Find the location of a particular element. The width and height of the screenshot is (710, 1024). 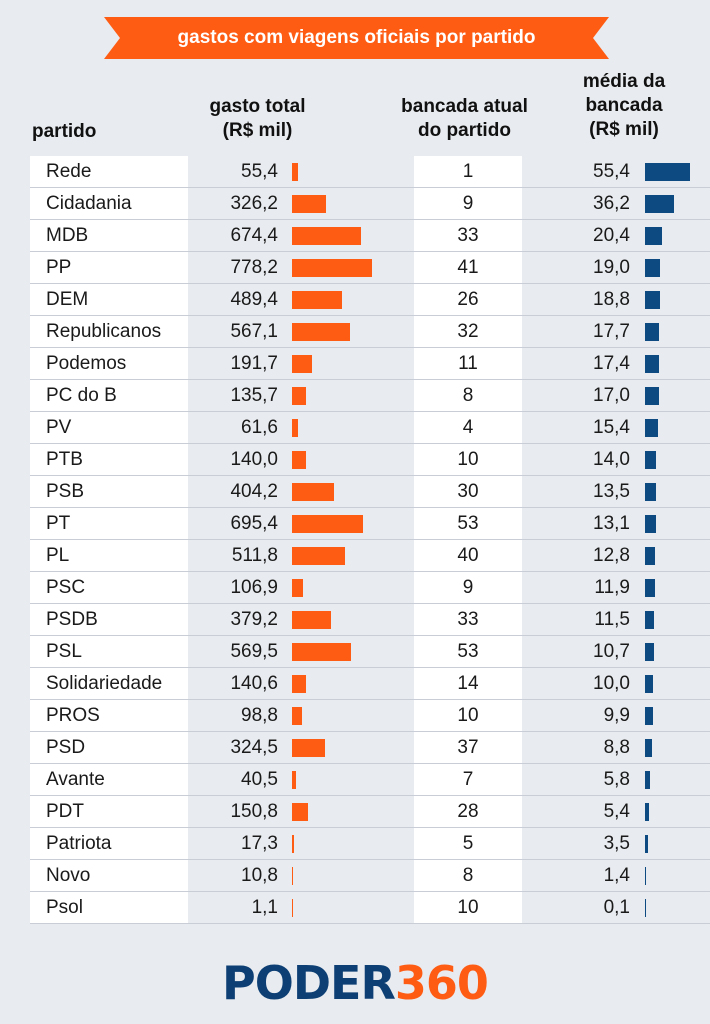

header-bancada: bancada atual do partido is located at coordinates (464, 119).